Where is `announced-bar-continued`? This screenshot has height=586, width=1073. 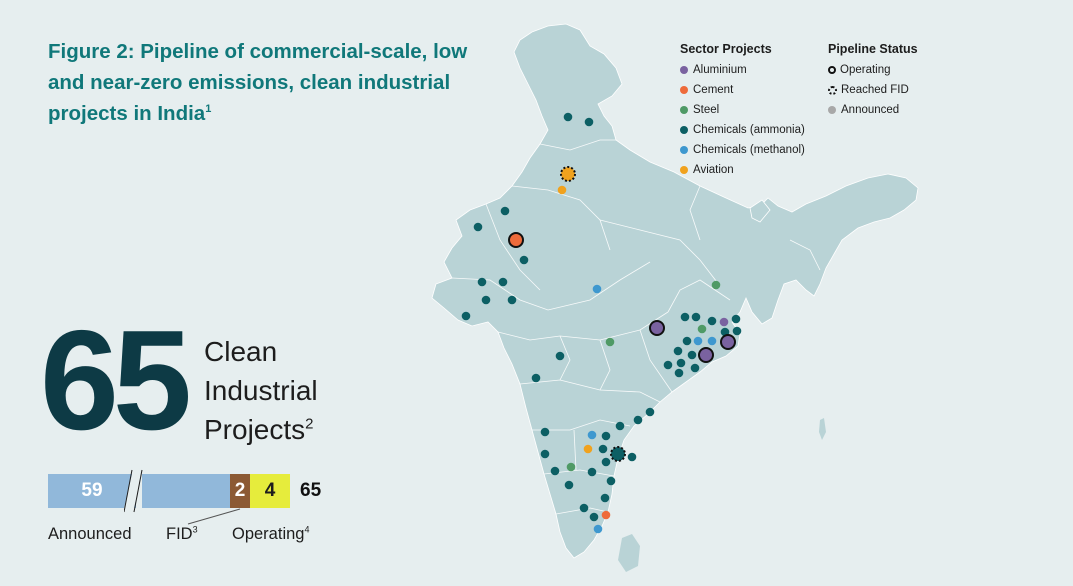 announced-bar-continued is located at coordinates (186, 491).